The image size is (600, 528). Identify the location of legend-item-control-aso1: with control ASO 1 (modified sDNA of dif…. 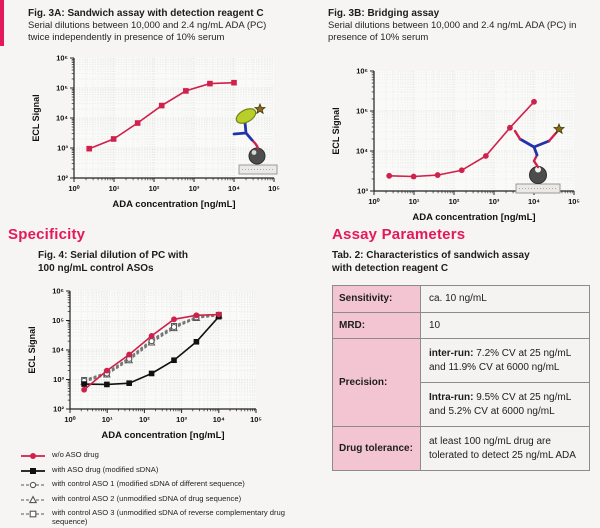
(166, 484).